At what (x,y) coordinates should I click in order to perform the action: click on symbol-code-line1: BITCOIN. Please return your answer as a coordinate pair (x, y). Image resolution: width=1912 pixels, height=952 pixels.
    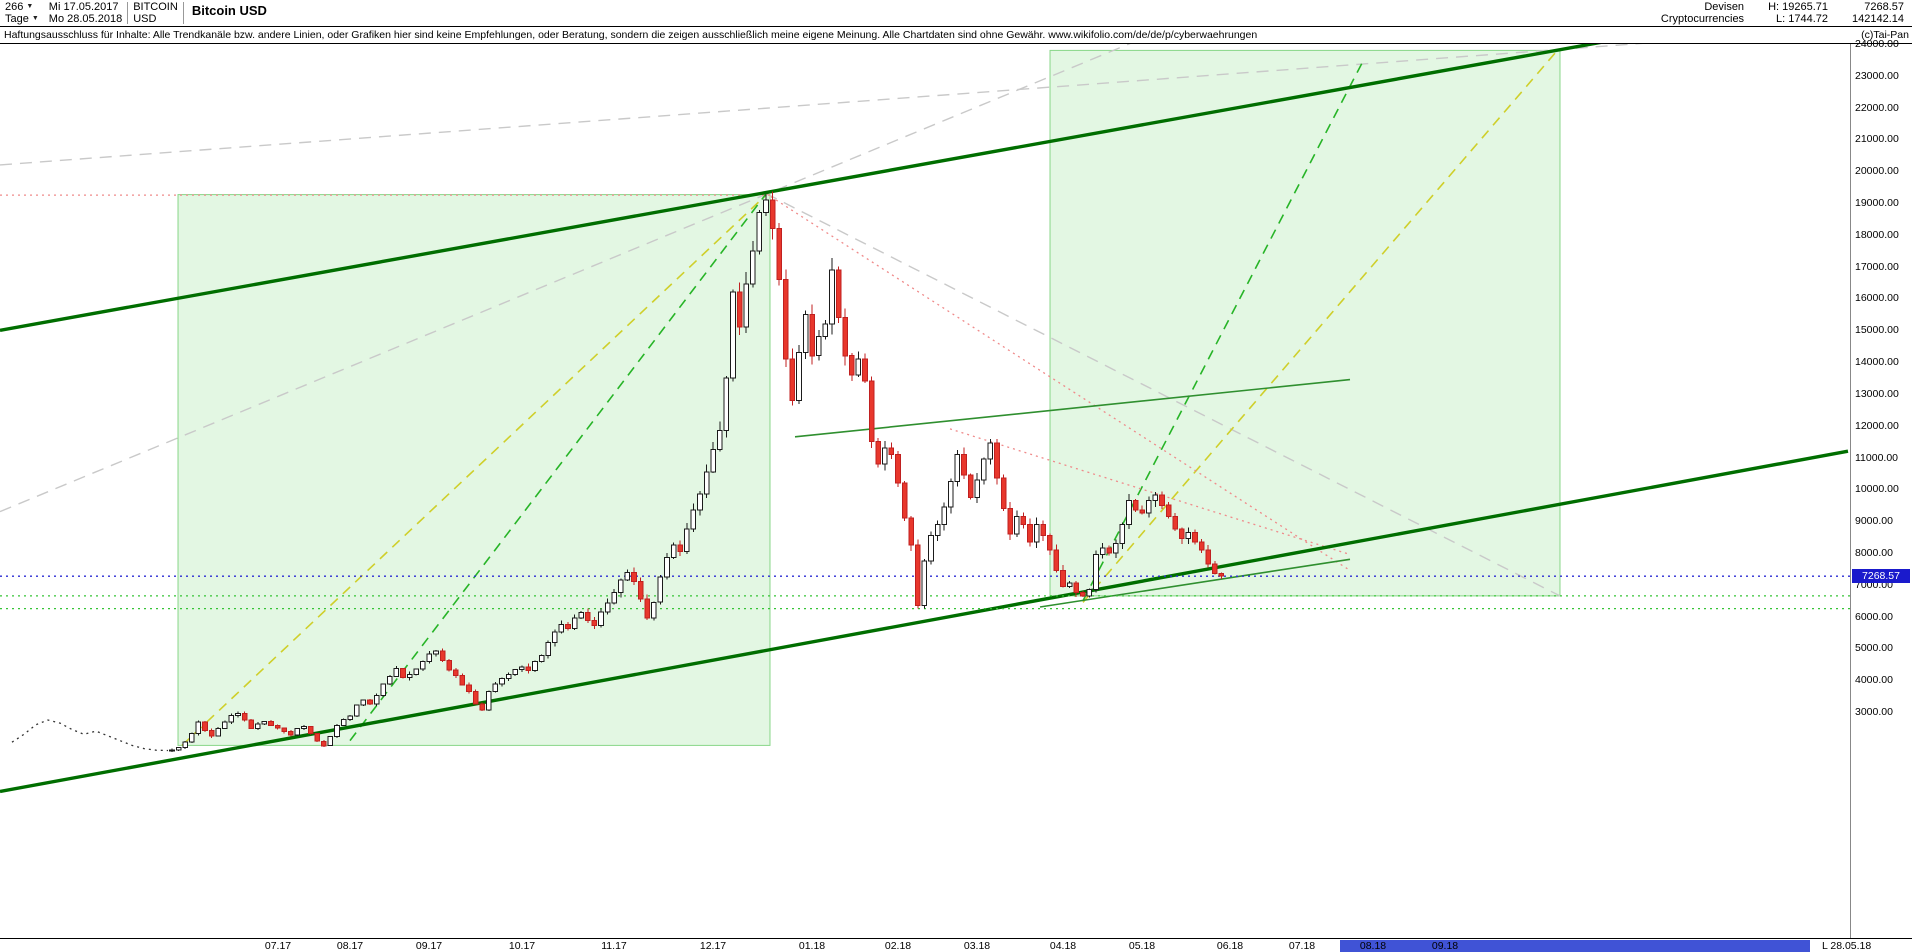
    Looking at the image, I should click on (155, 7).